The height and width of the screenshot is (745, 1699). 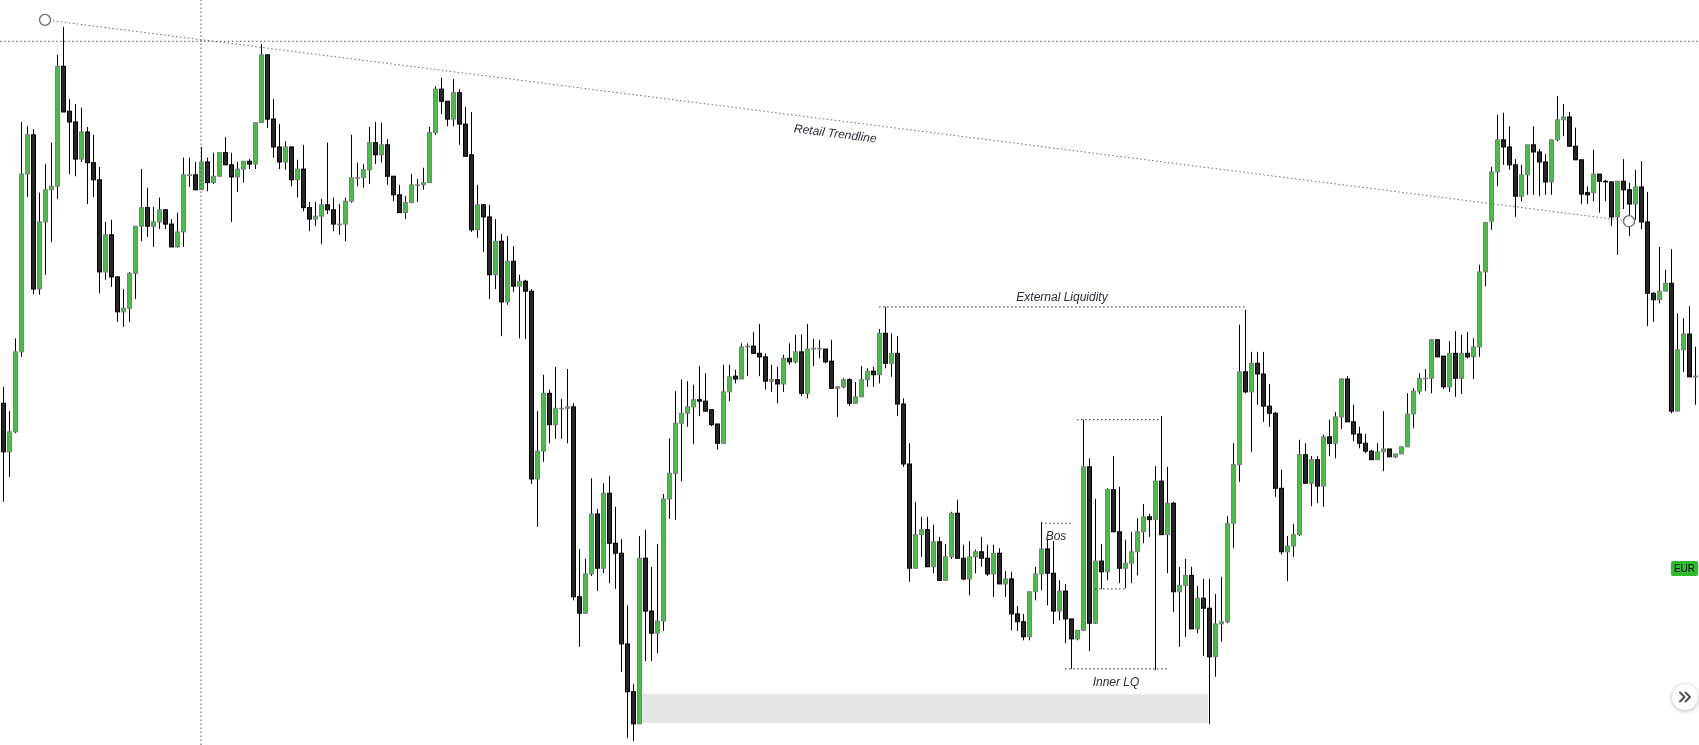 What do you see at coordinates (1062, 296) in the screenshot?
I see `series-label: External Liquidity` at bounding box center [1062, 296].